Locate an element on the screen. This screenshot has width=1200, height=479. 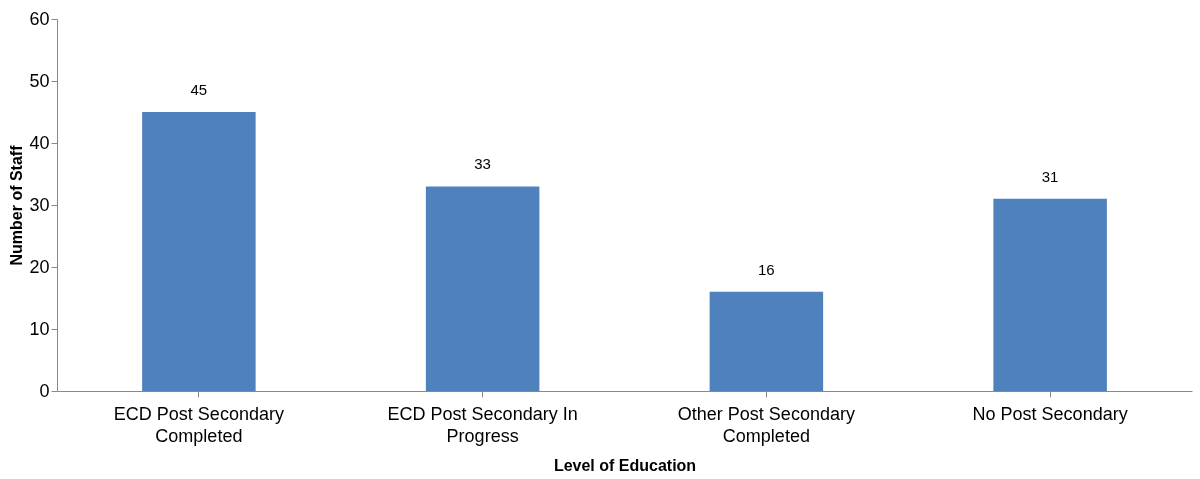
x-tick-label: No Post Secondary is located at coordinates (1050, 413).